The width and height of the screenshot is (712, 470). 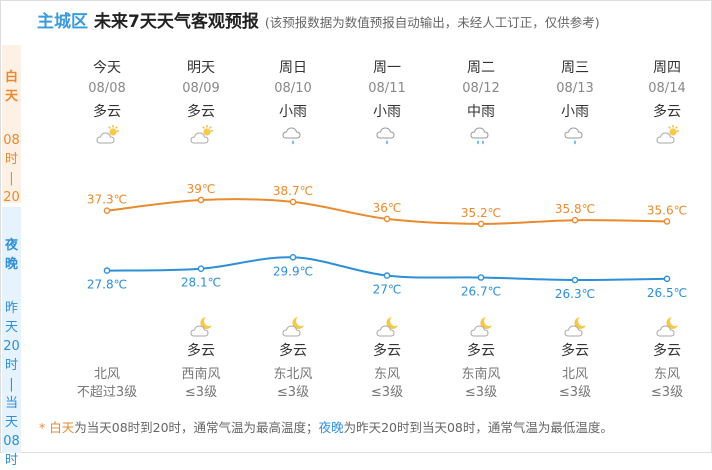 I want to click on night-range-label: 昨 天 20 时 | 当 天 08 时, so click(x=11, y=384).